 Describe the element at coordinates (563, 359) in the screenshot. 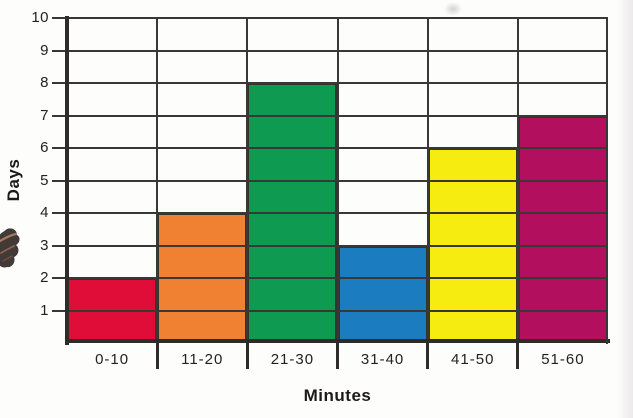

I see `x-category-label-51-60: 51-60` at that location.